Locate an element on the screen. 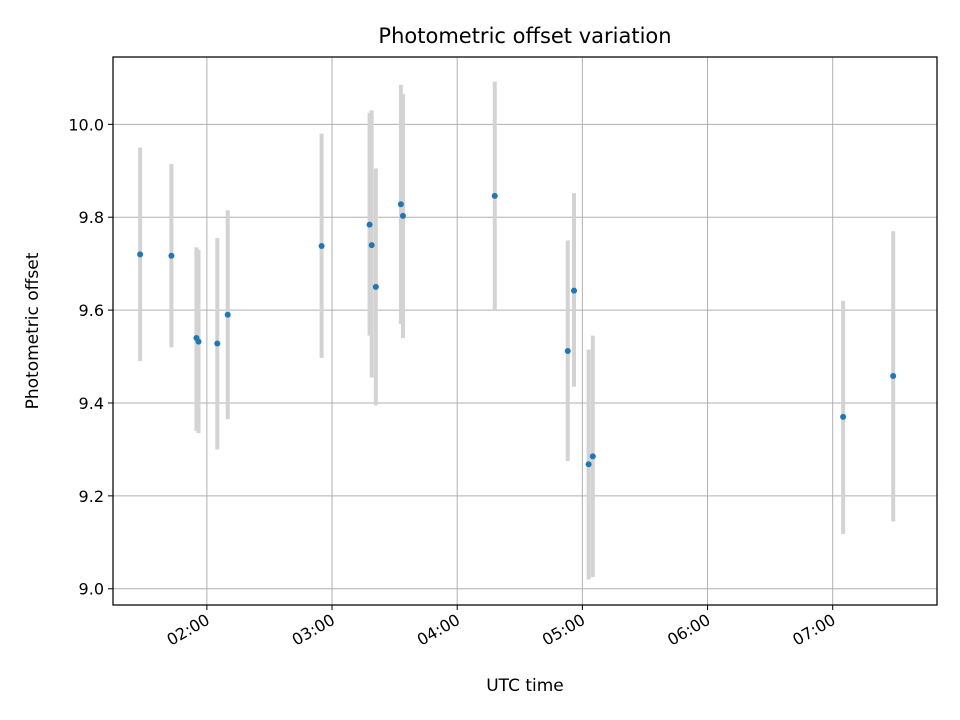 The image size is (960, 720). y-tick-label-4: 9.8 is located at coordinates (91, 217).